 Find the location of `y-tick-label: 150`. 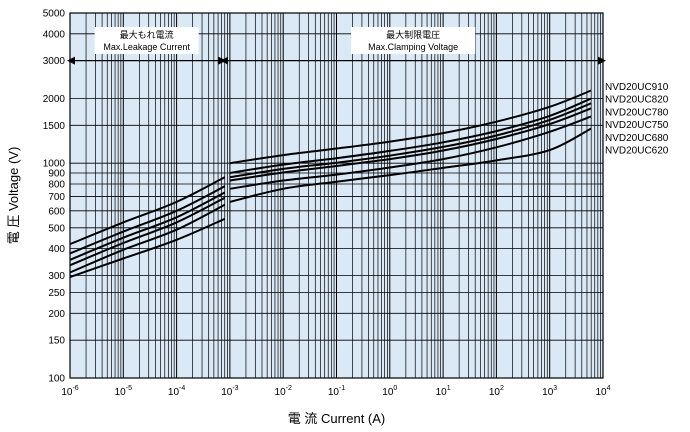

y-tick-label: 150 is located at coordinates (56, 341).